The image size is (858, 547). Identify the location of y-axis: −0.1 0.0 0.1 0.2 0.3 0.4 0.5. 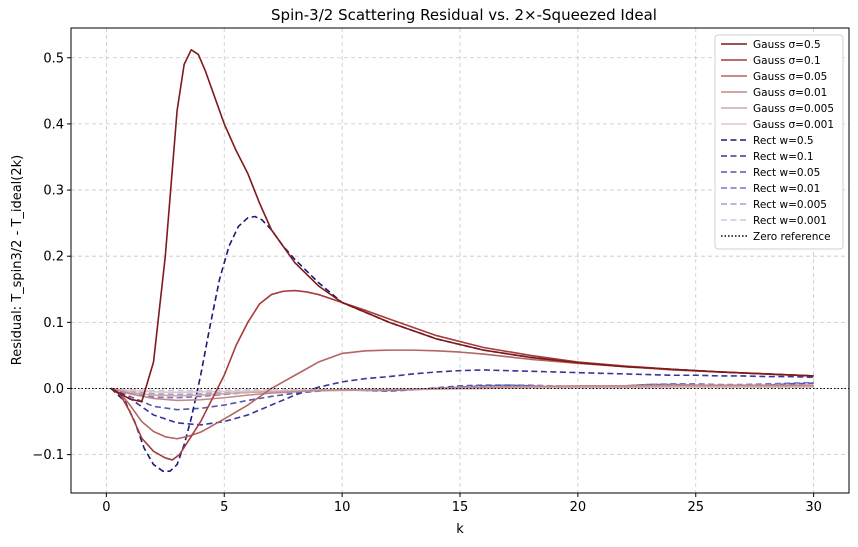
(51, 257).